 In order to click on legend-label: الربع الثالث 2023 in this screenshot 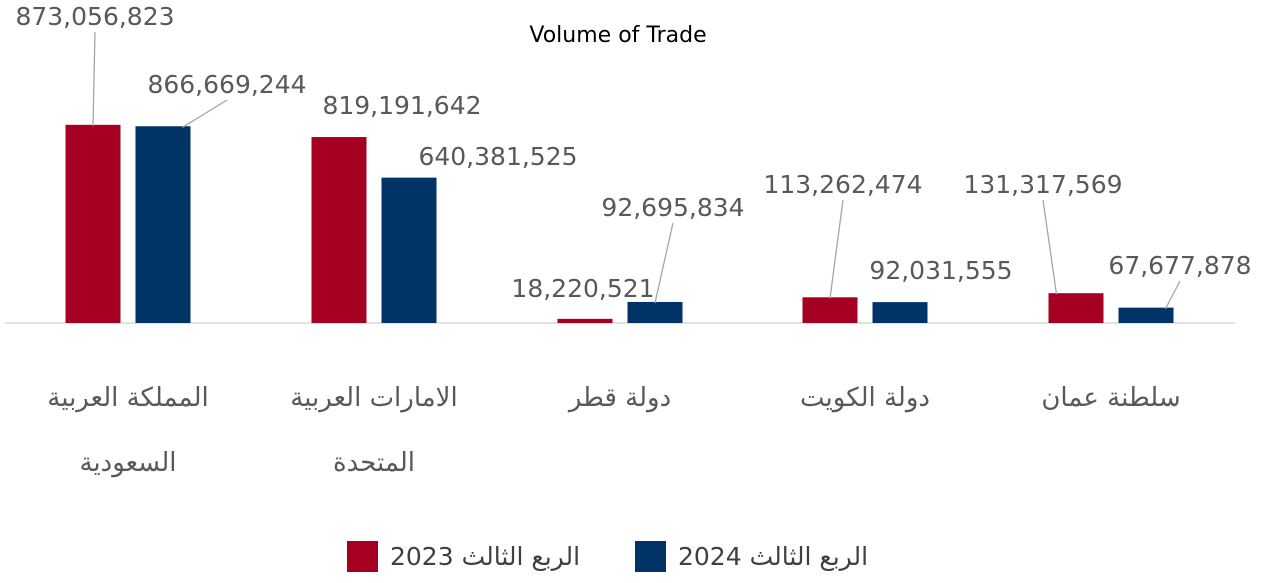, I will do `click(485, 556)`.